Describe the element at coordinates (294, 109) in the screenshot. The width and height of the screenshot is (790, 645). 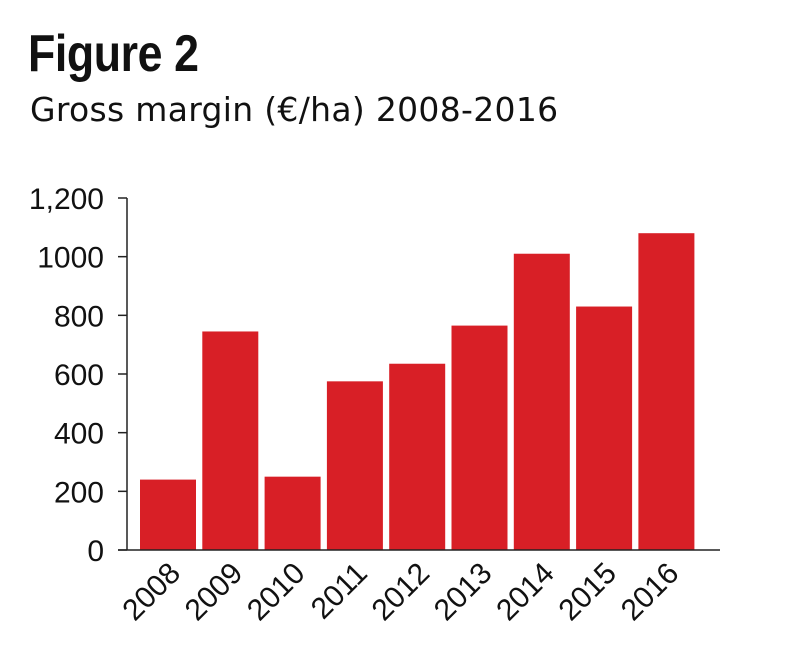
I see `figure-title: Gross margin (€/ha) 2008-2016` at that location.